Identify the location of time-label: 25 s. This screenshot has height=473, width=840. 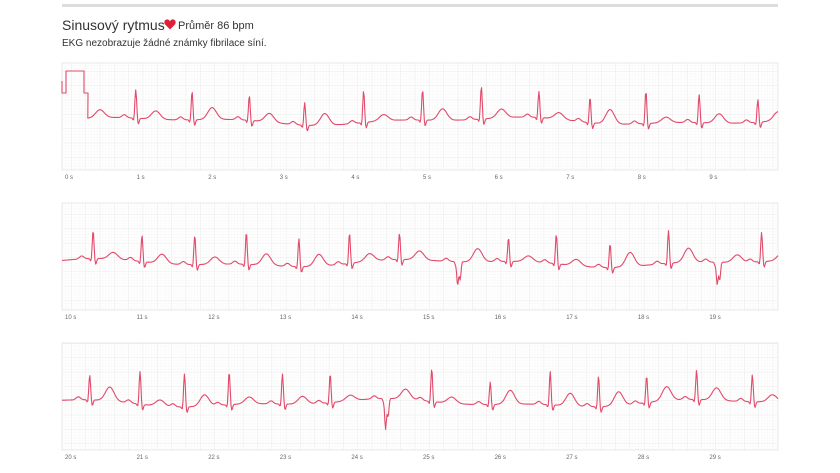
(428, 458).